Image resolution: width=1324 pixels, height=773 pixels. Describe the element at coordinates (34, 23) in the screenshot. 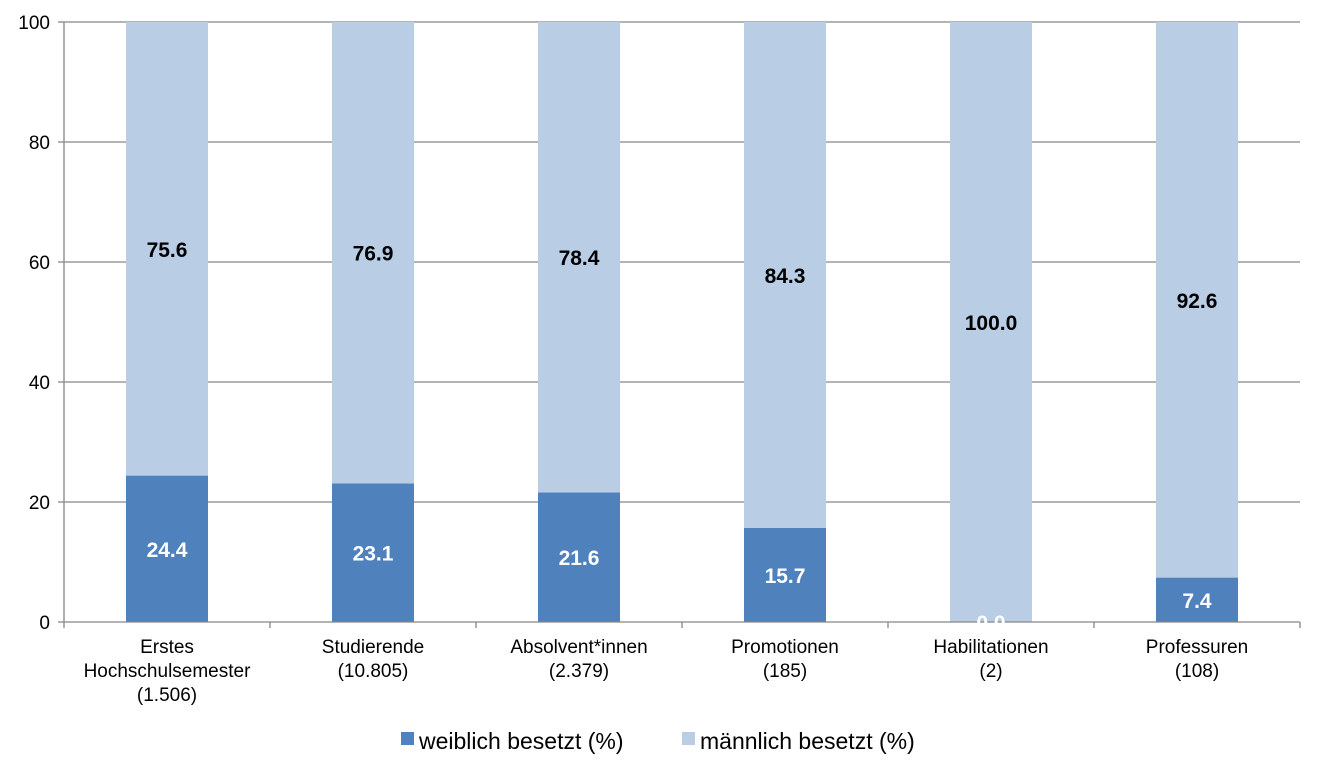

I see `y-tick-label: 100` at that location.